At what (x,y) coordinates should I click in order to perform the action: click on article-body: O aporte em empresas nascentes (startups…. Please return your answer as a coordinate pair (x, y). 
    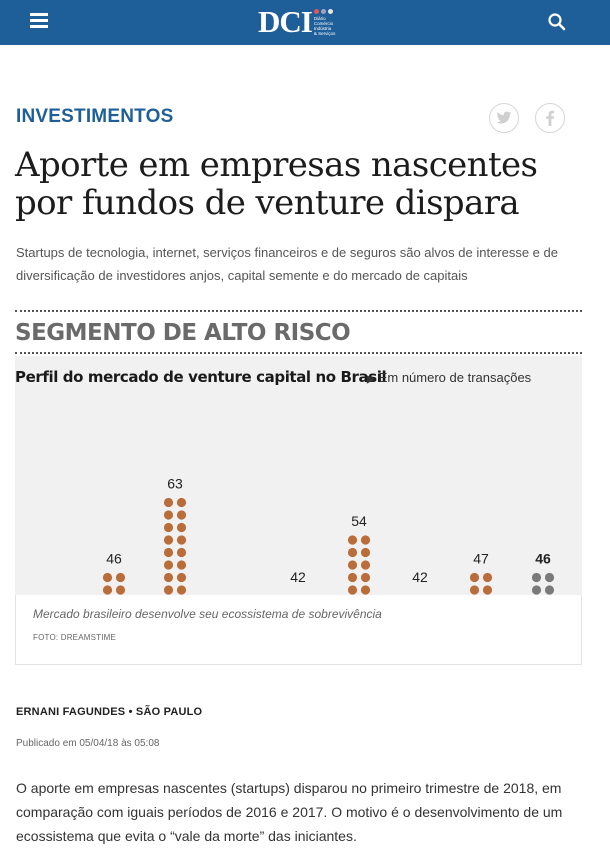
    Looking at the image, I should click on (289, 812).